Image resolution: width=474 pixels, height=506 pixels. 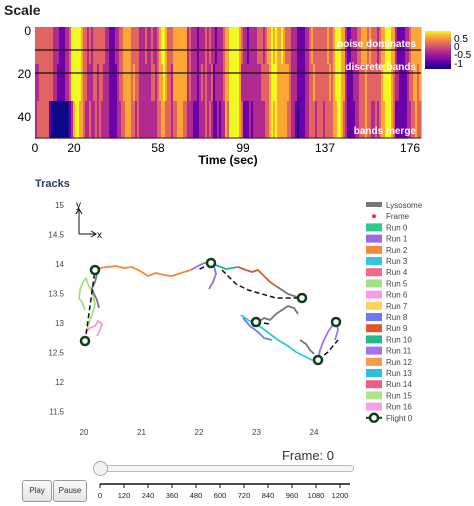 I want to click on play-button: Play, so click(x=37, y=491).